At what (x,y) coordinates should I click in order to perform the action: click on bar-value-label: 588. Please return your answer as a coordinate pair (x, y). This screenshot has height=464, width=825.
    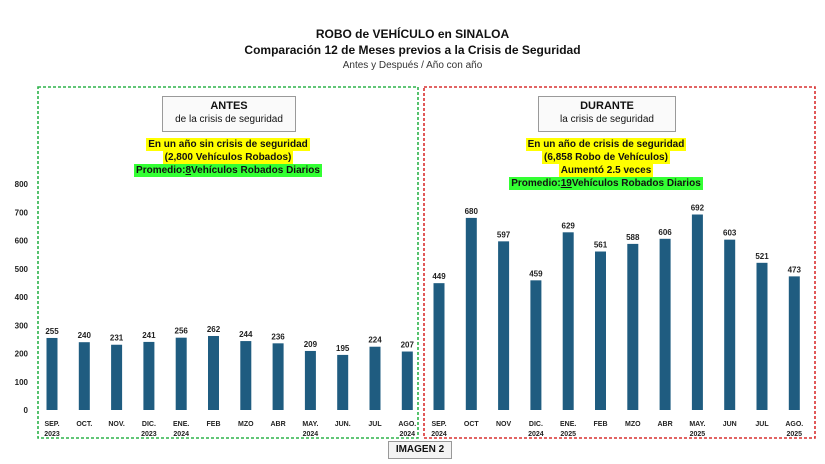
    Looking at the image, I should click on (633, 237).